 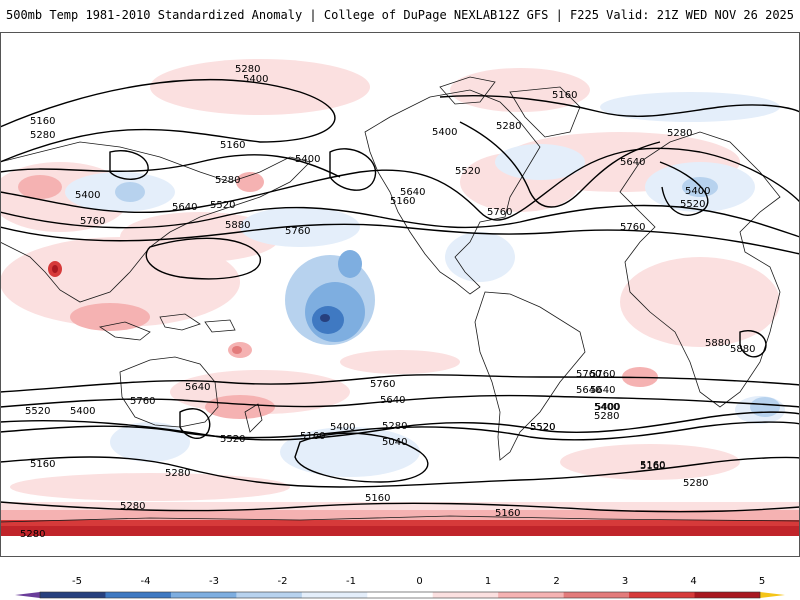 What do you see at coordinates (146, 581) in the screenshot?
I see `colorbar-tick-label: -4` at bounding box center [146, 581].